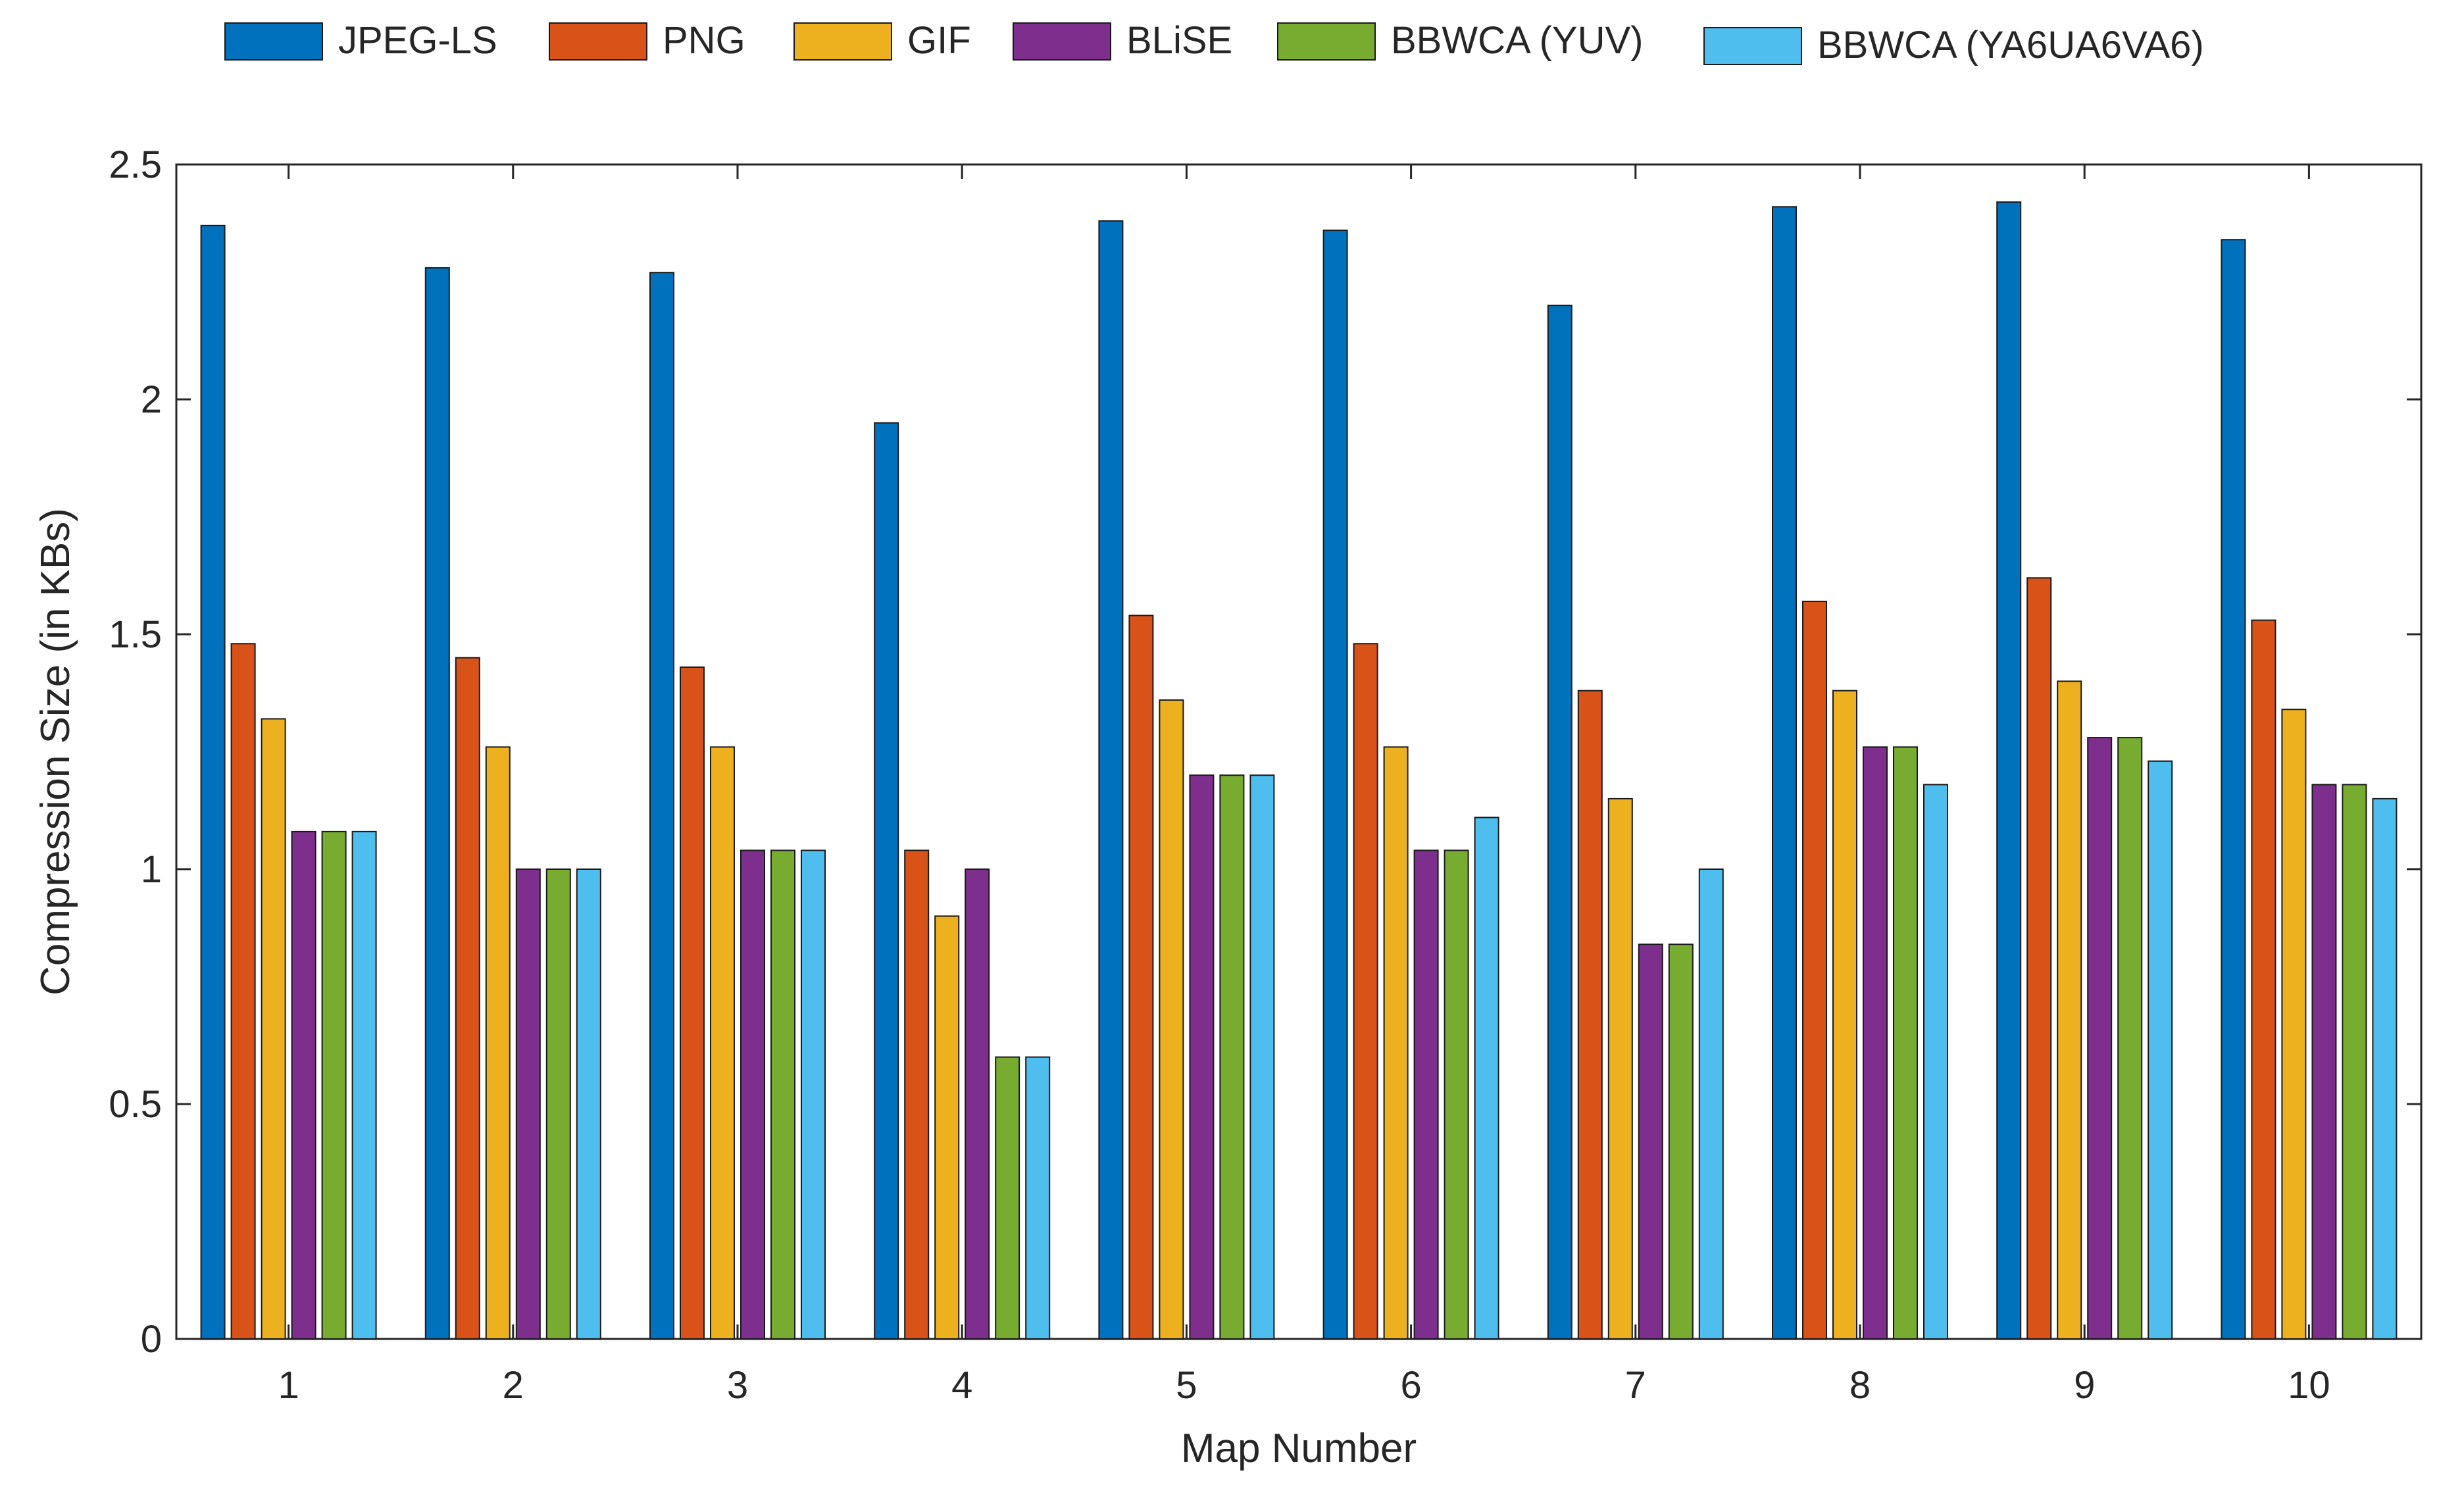  I want to click on y-tick-label: 2, so click(151, 399).